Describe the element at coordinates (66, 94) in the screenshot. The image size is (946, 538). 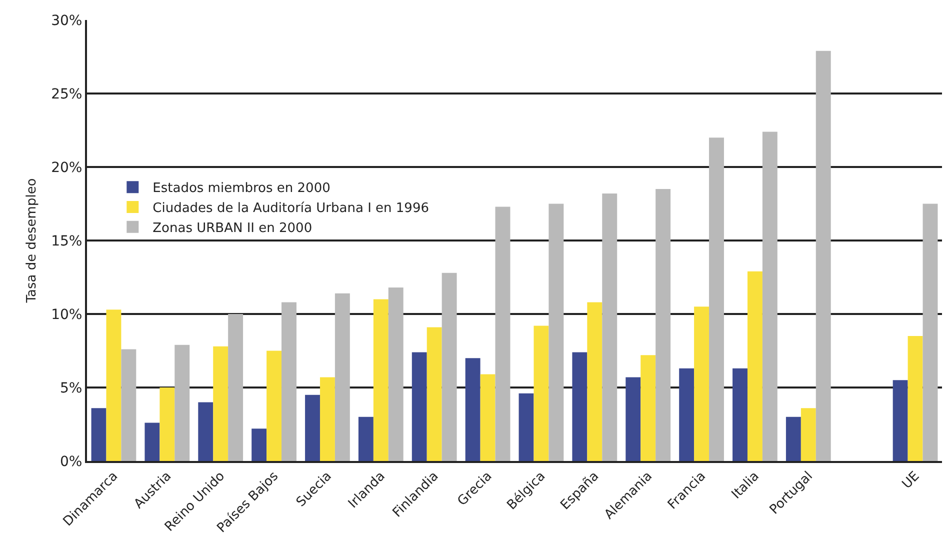
I see `y-tick-label: 25%` at that location.